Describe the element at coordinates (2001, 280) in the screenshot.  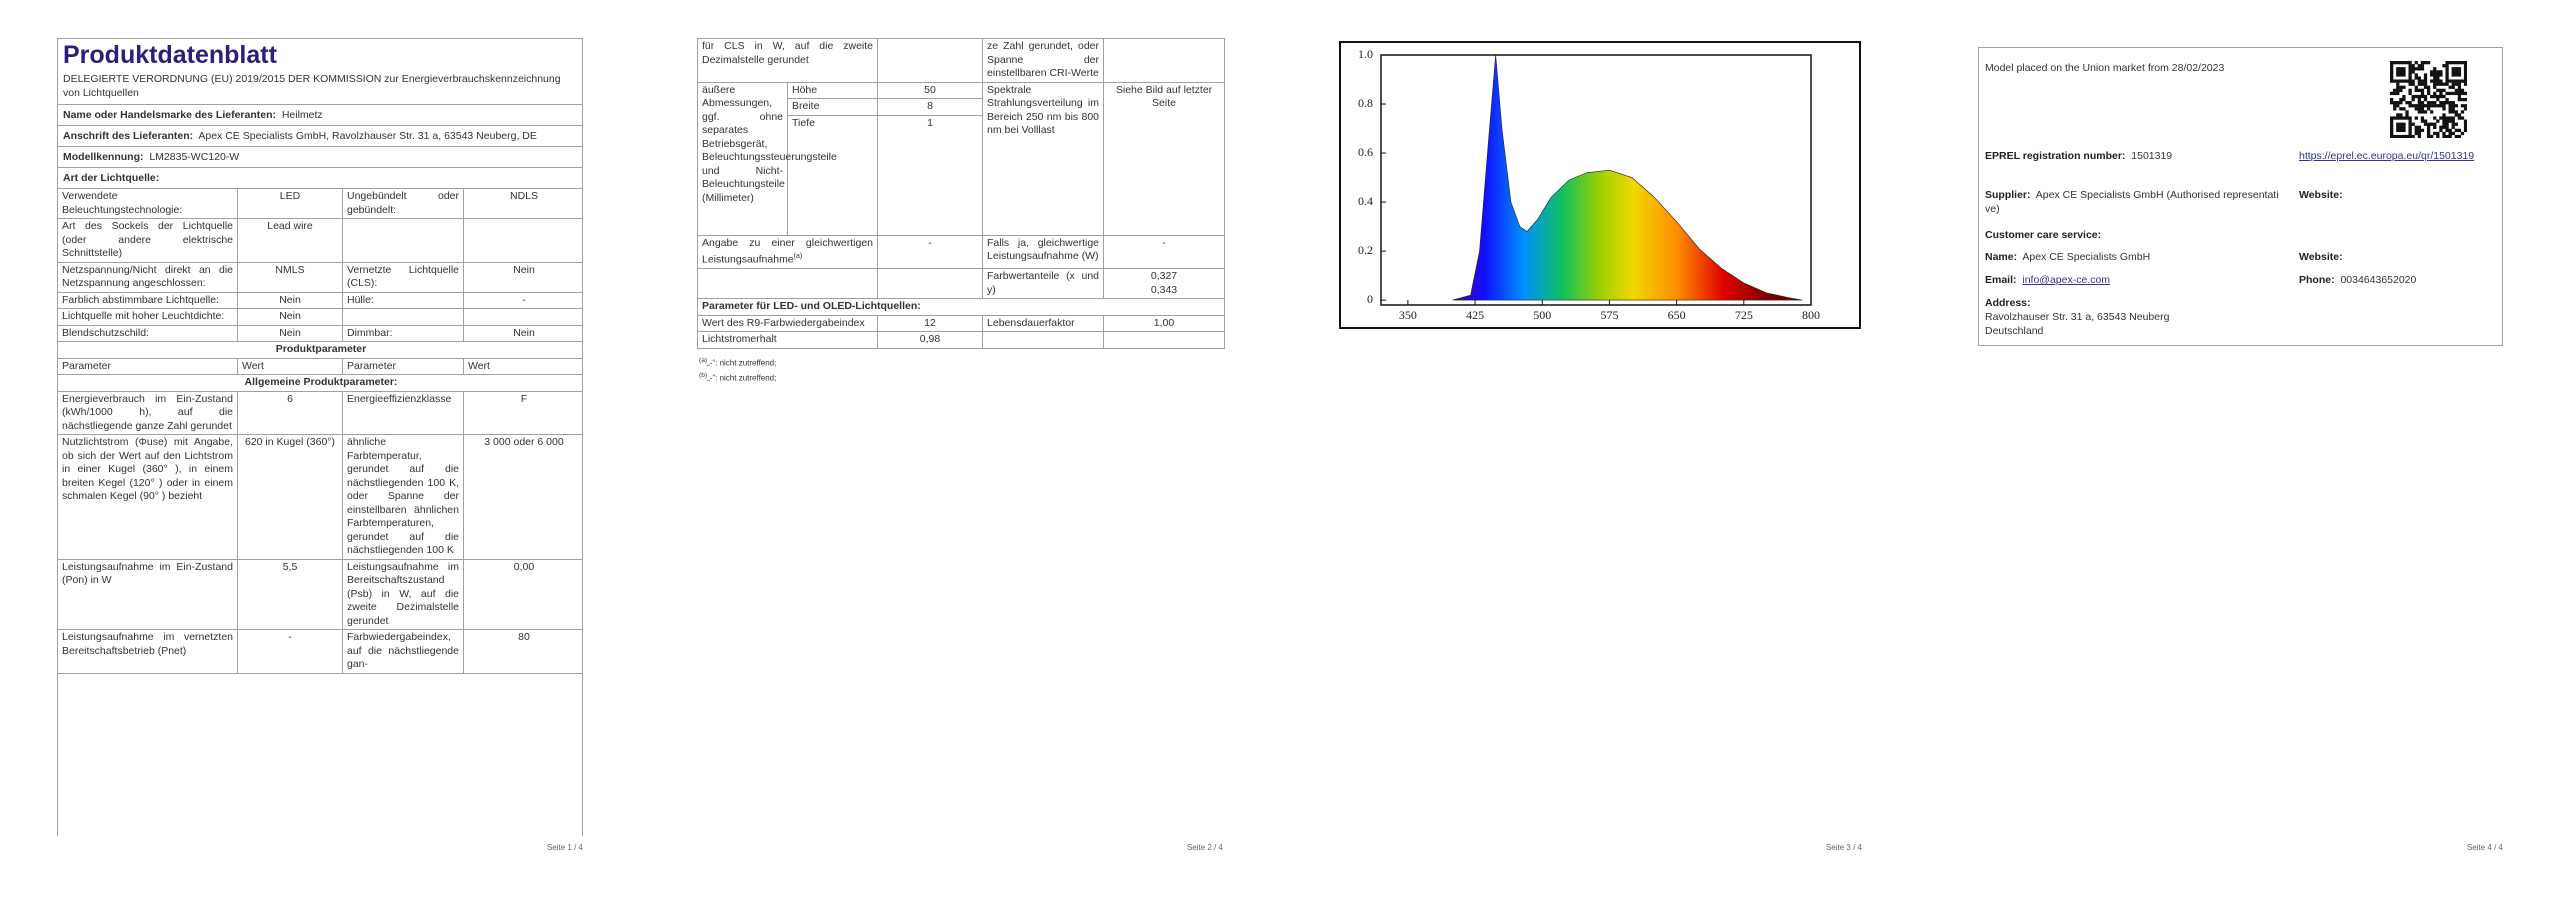
I see `text: Email:` at that location.